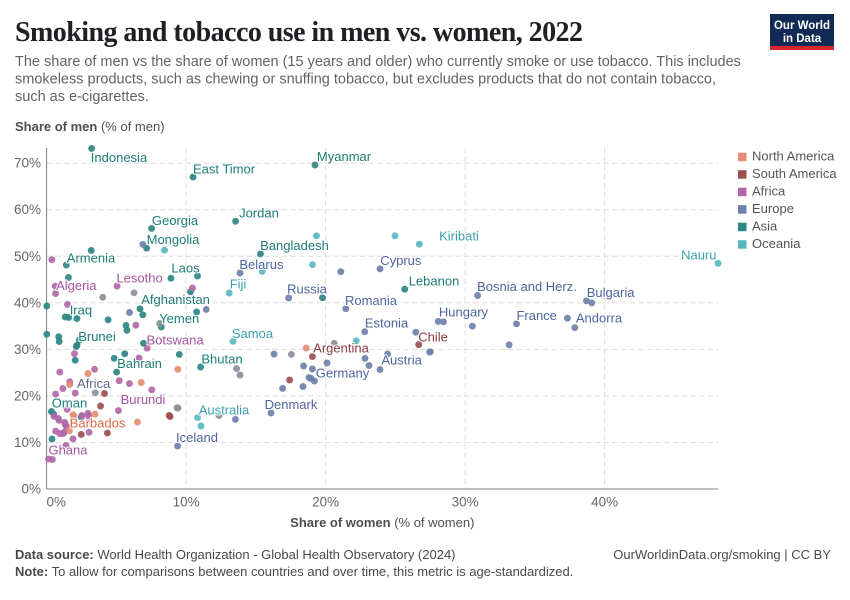 This screenshot has height=600, width=850. Describe the element at coordinates (91, 258) in the screenshot. I see `svg-text: Armenia` at that location.